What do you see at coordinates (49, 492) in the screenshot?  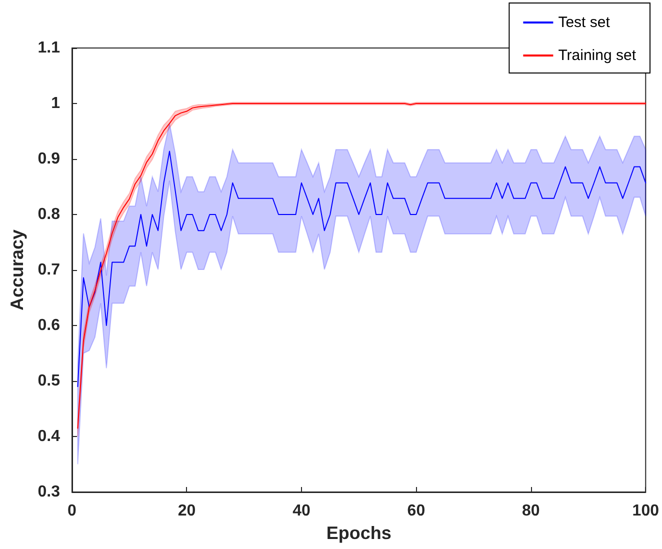 I see `y-tick-label: 0.3` at bounding box center [49, 492].